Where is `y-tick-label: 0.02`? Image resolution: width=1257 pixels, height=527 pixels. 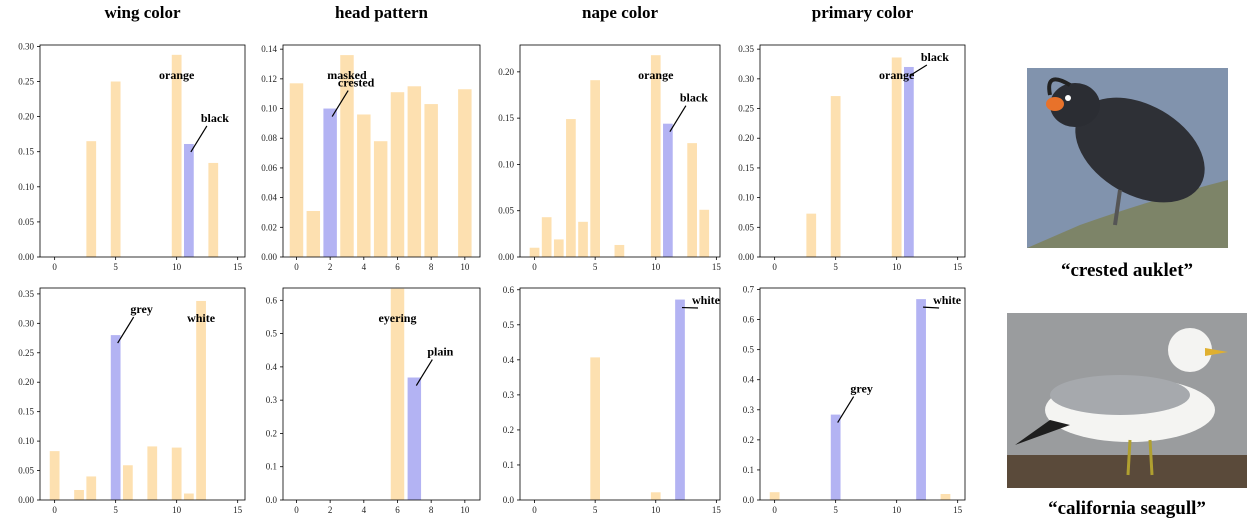
y-tick-label: 0.02 is located at coordinates (269, 227).